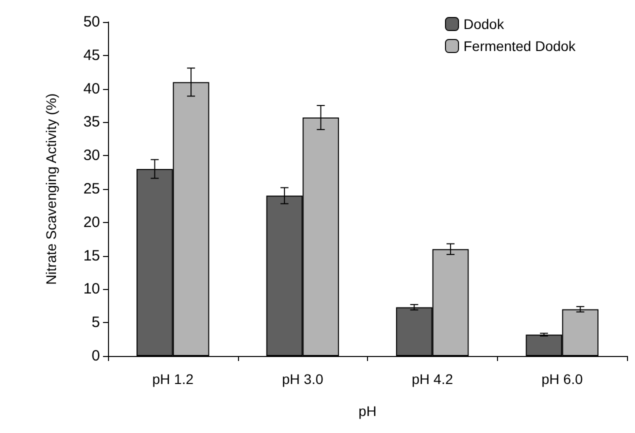 The image size is (635, 433). Describe the element at coordinates (91, 189) in the screenshot. I see `y-tick-label: 25` at that location.